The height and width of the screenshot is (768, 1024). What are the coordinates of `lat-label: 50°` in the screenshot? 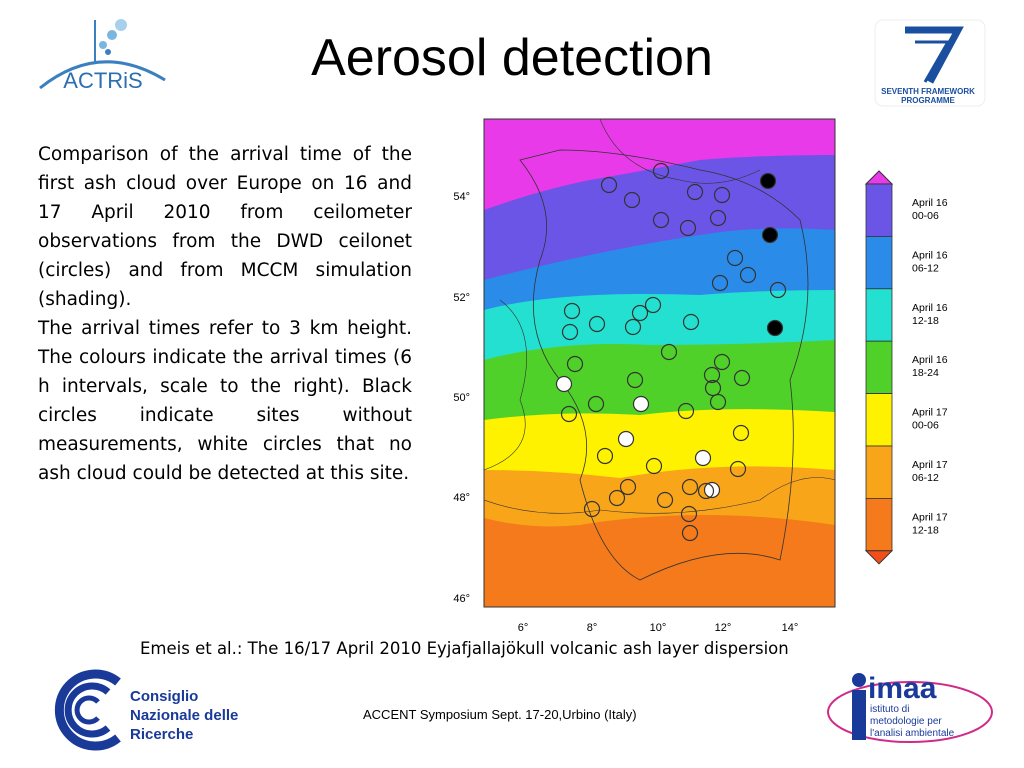 It's located at (461, 398).